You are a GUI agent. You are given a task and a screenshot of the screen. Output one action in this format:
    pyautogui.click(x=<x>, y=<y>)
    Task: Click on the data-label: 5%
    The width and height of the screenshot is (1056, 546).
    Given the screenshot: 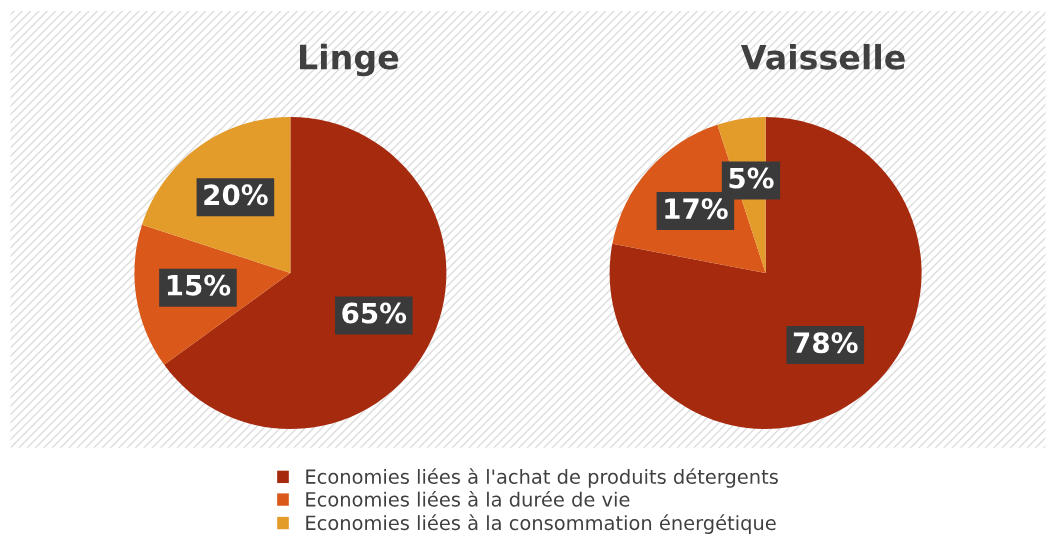 What is the action you would take?
    pyautogui.click(x=751, y=178)
    